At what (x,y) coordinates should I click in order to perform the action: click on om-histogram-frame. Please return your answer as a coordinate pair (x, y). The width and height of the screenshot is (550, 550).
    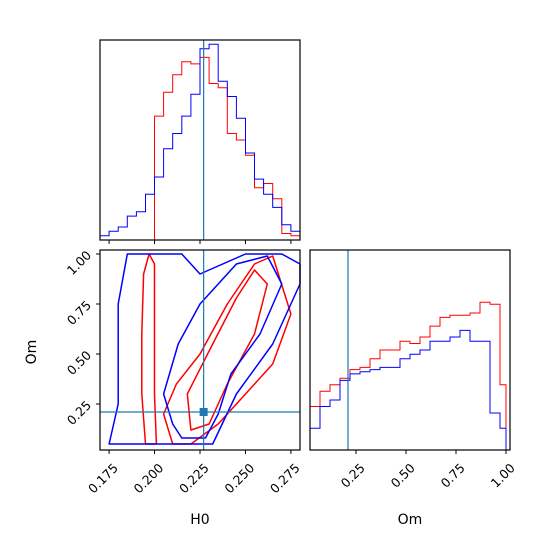
    Looking at the image, I should click on (410, 350).